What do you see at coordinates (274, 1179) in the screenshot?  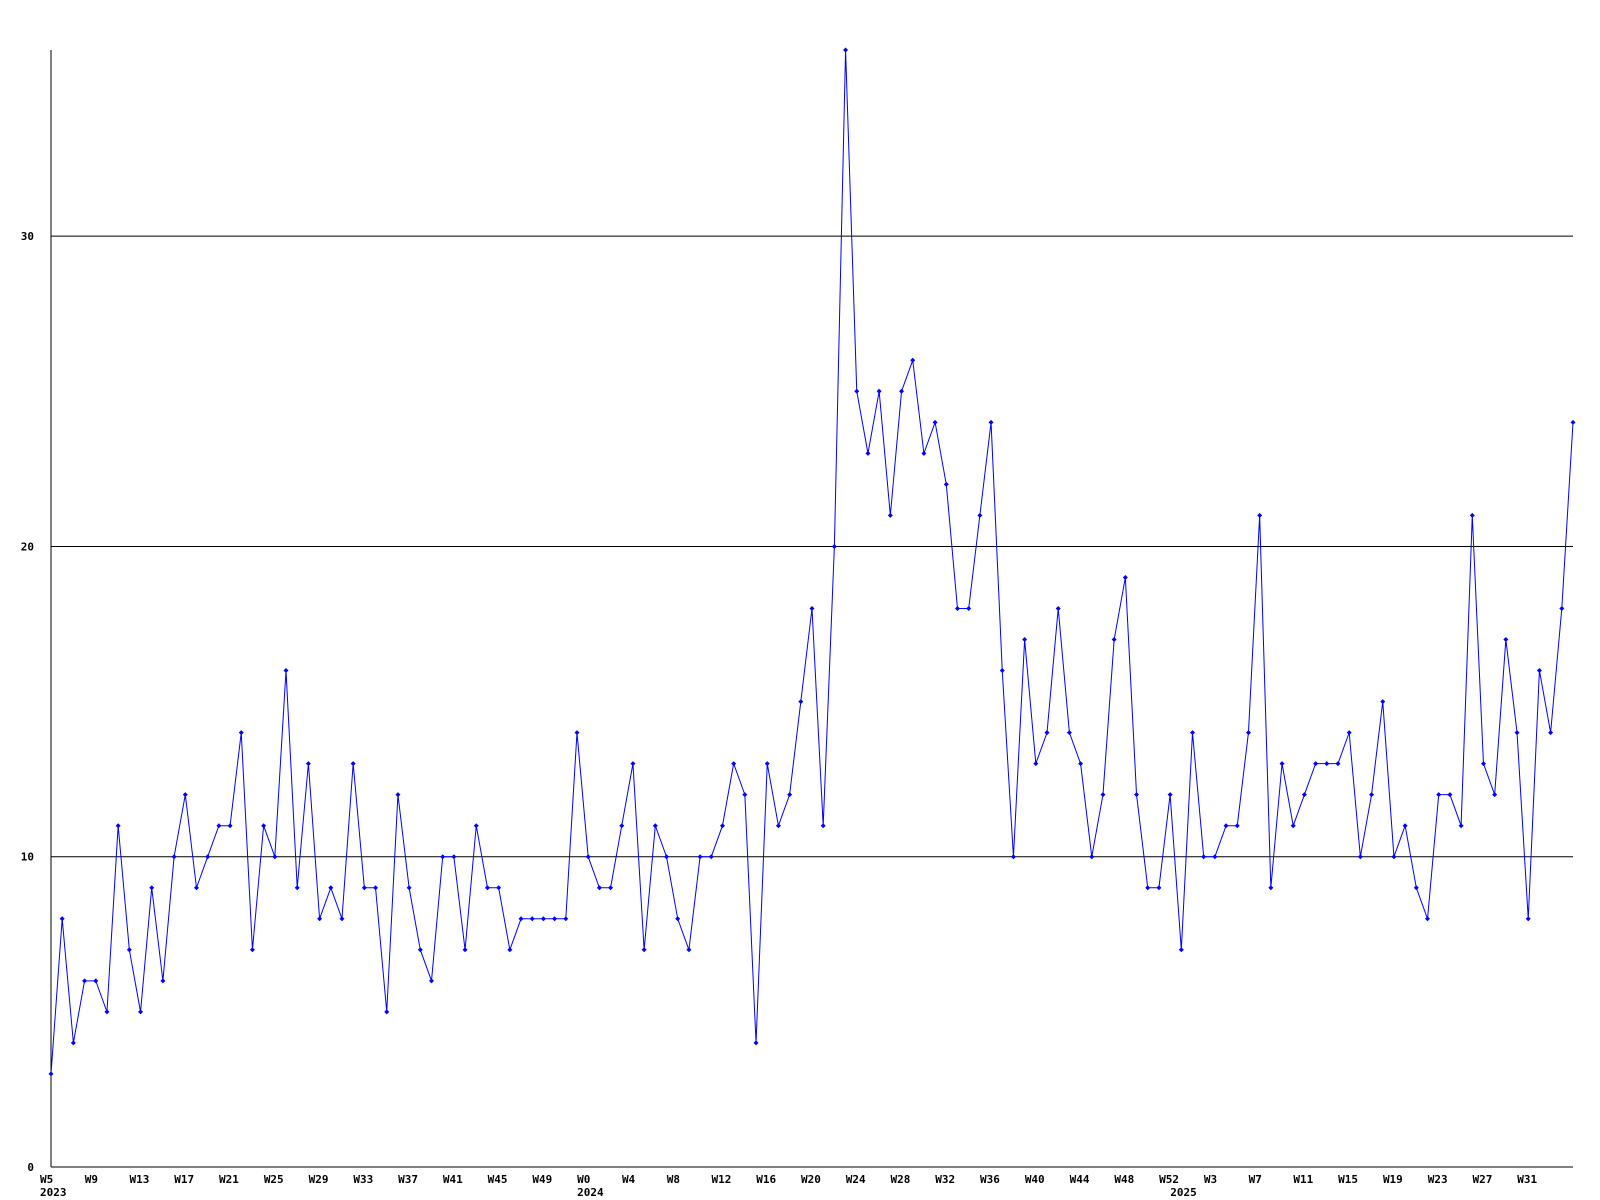 I see `x-tick-label: W25` at bounding box center [274, 1179].